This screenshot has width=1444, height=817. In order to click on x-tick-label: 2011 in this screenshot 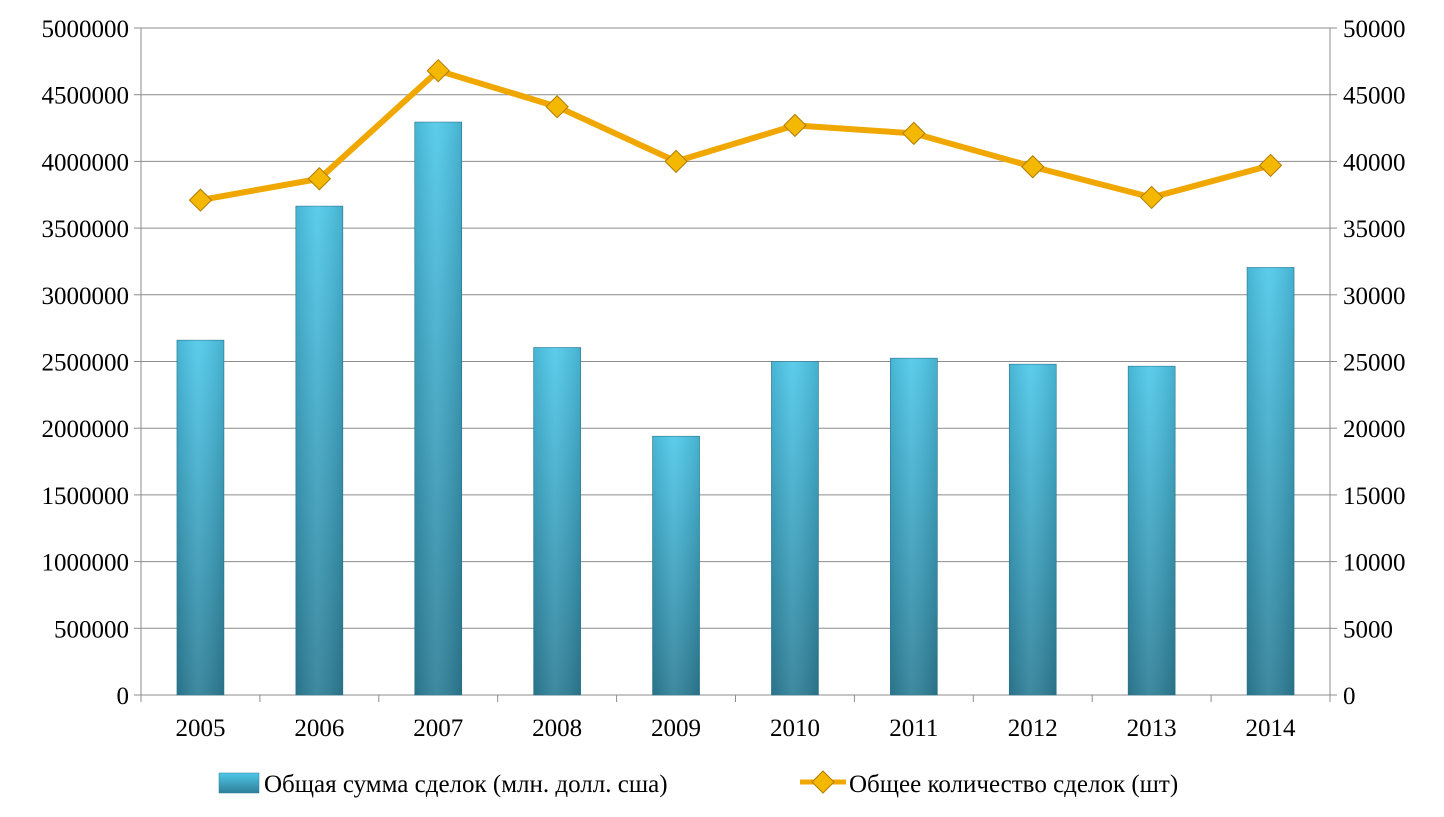, I will do `click(913, 728)`.